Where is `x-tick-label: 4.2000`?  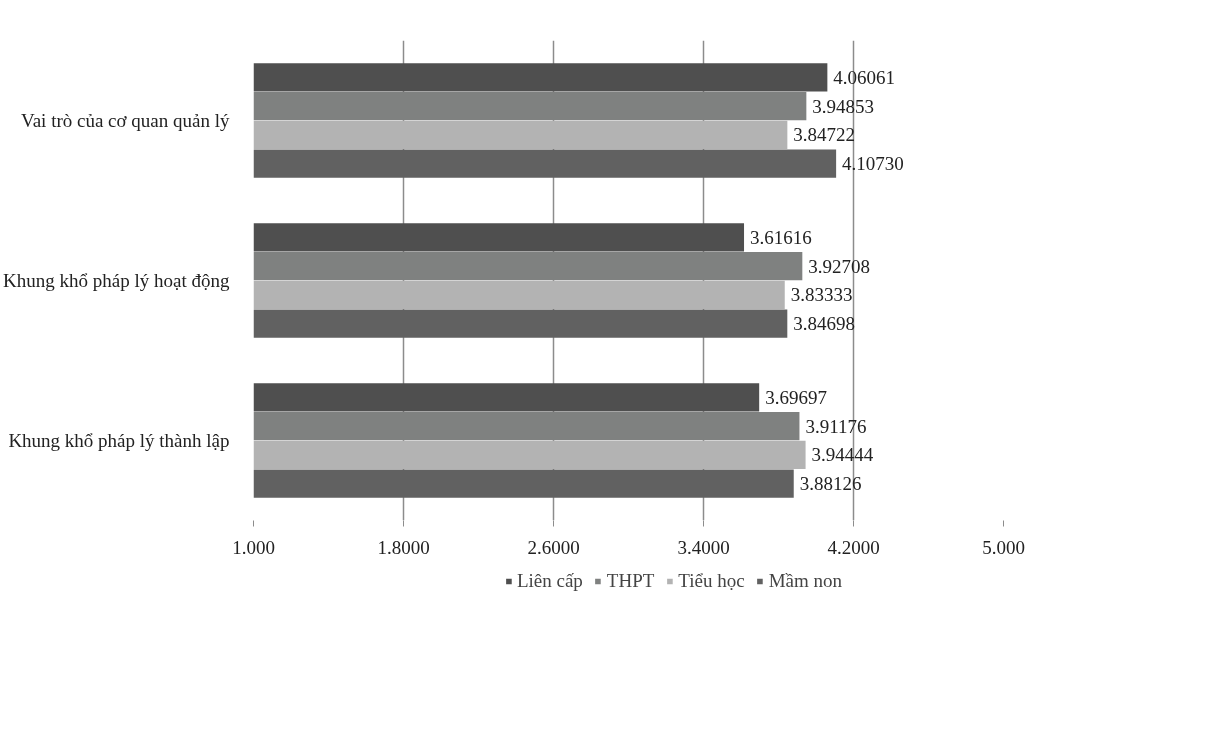
x-tick-label: 4.2000 is located at coordinates (853, 547).